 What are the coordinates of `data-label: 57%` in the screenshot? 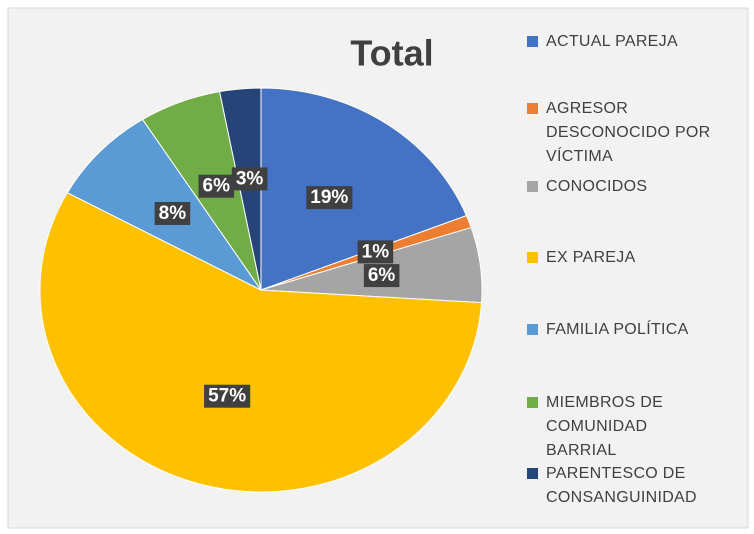 It's located at (227, 396).